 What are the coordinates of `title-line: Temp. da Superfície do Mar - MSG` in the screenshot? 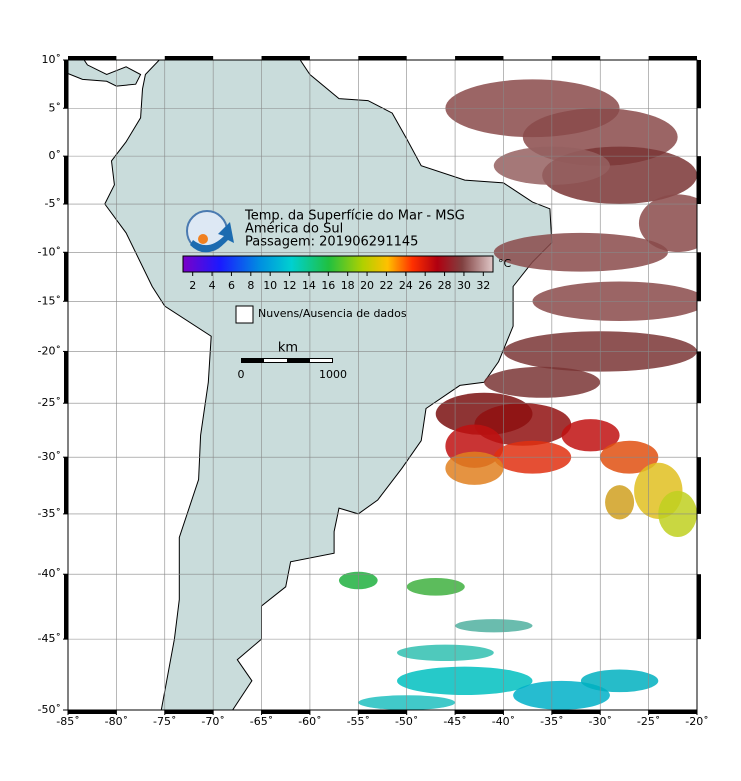 It's located at (354, 216).